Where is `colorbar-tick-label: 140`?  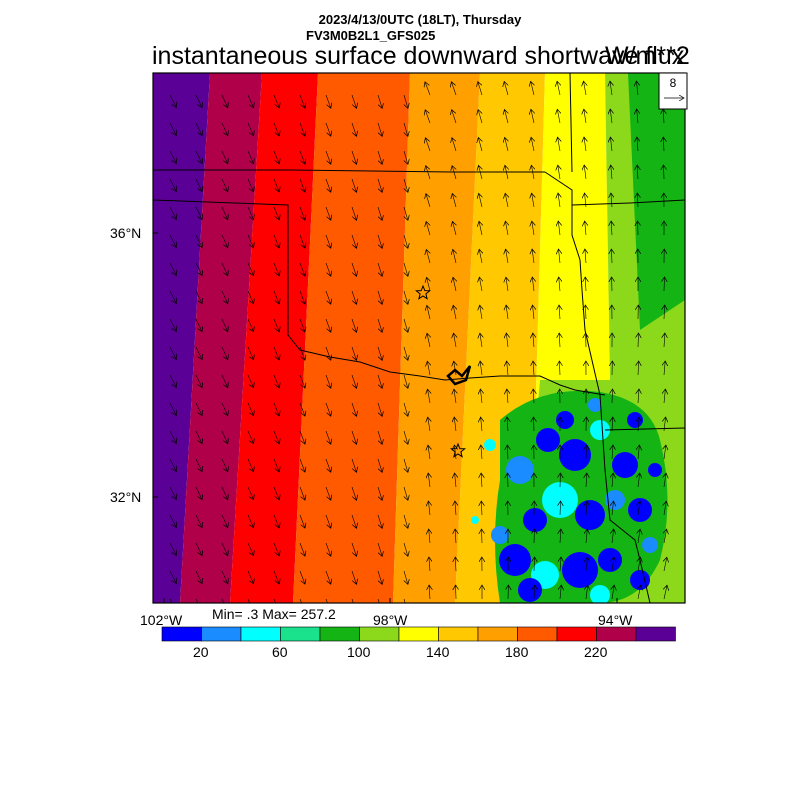 colorbar-tick-label: 140 is located at coordinates (438, 652).